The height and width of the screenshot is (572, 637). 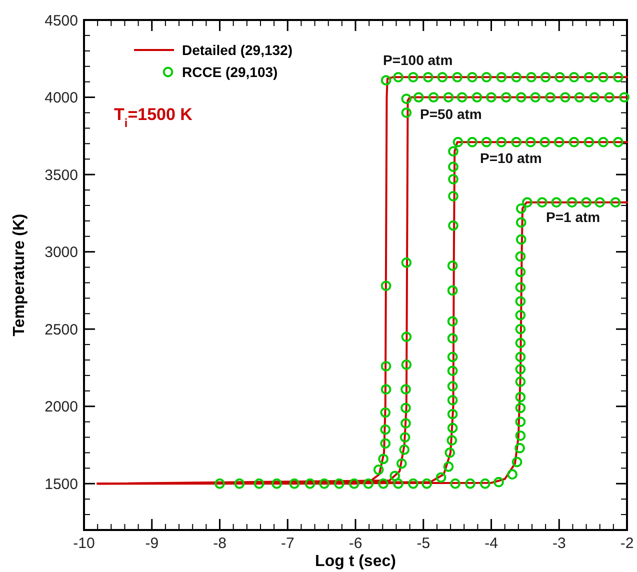 What do you see at coordinates (219, 543) in the screenshot?
I see `x-tick-label: -8` at bounding box center [219, 543].